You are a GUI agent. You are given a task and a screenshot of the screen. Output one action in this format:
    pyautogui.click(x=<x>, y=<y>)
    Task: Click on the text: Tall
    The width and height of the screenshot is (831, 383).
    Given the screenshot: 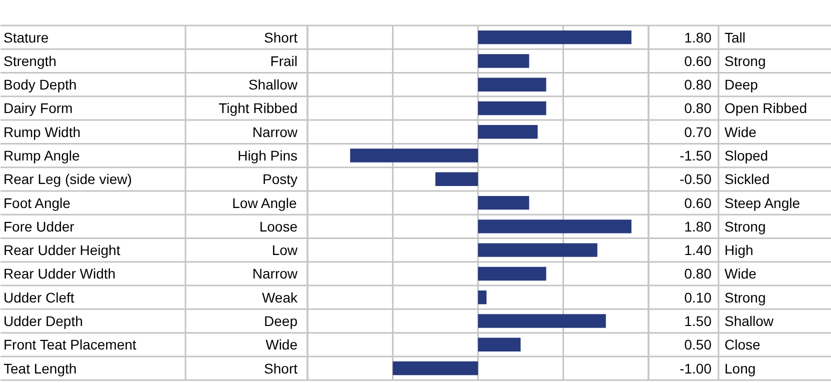 What is the action you would take?
    pyautogui.click(x=735, y=37)
    